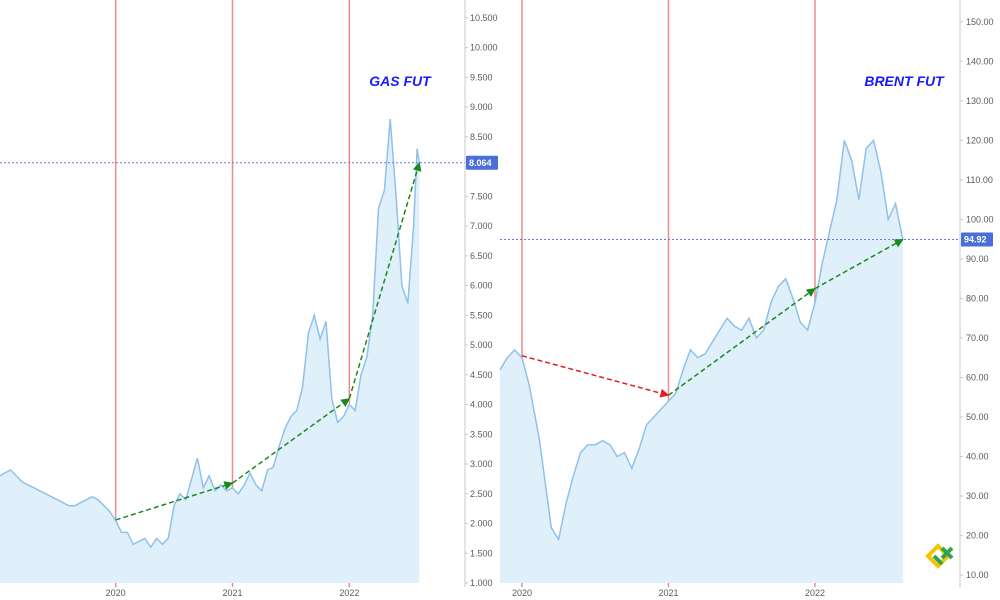  Describe the element at coordinates (977, 377) in the screenshot. I see `brent-y-tick-60.00: 60.00` at that location.